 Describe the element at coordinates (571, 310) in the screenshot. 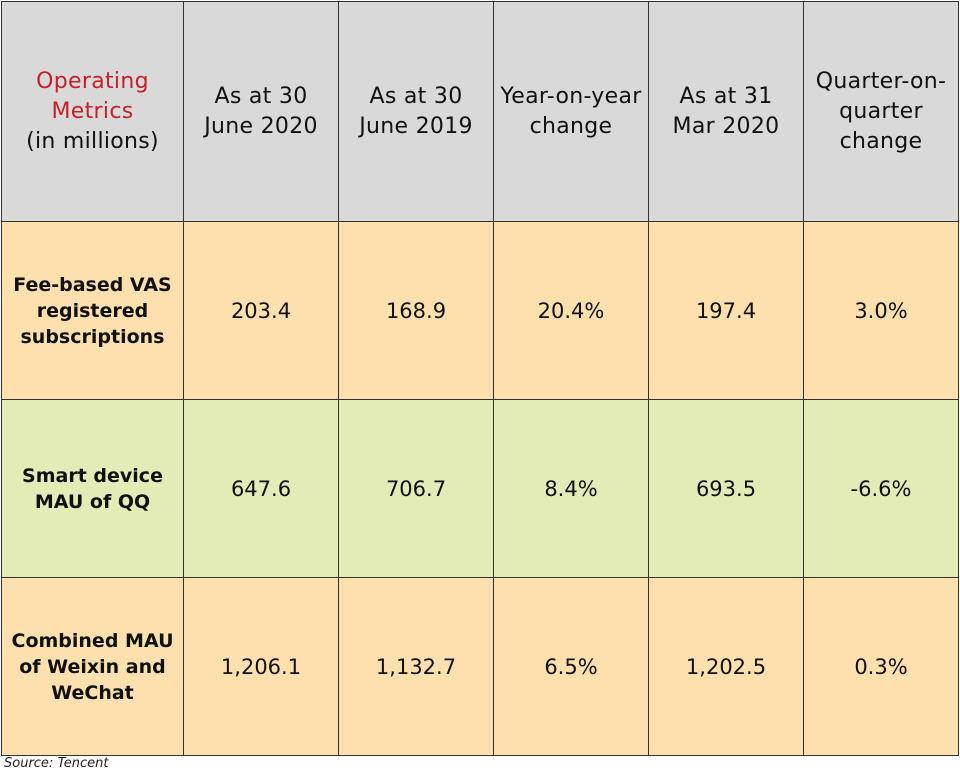

I see `table-cell: 20.4%` at that location.